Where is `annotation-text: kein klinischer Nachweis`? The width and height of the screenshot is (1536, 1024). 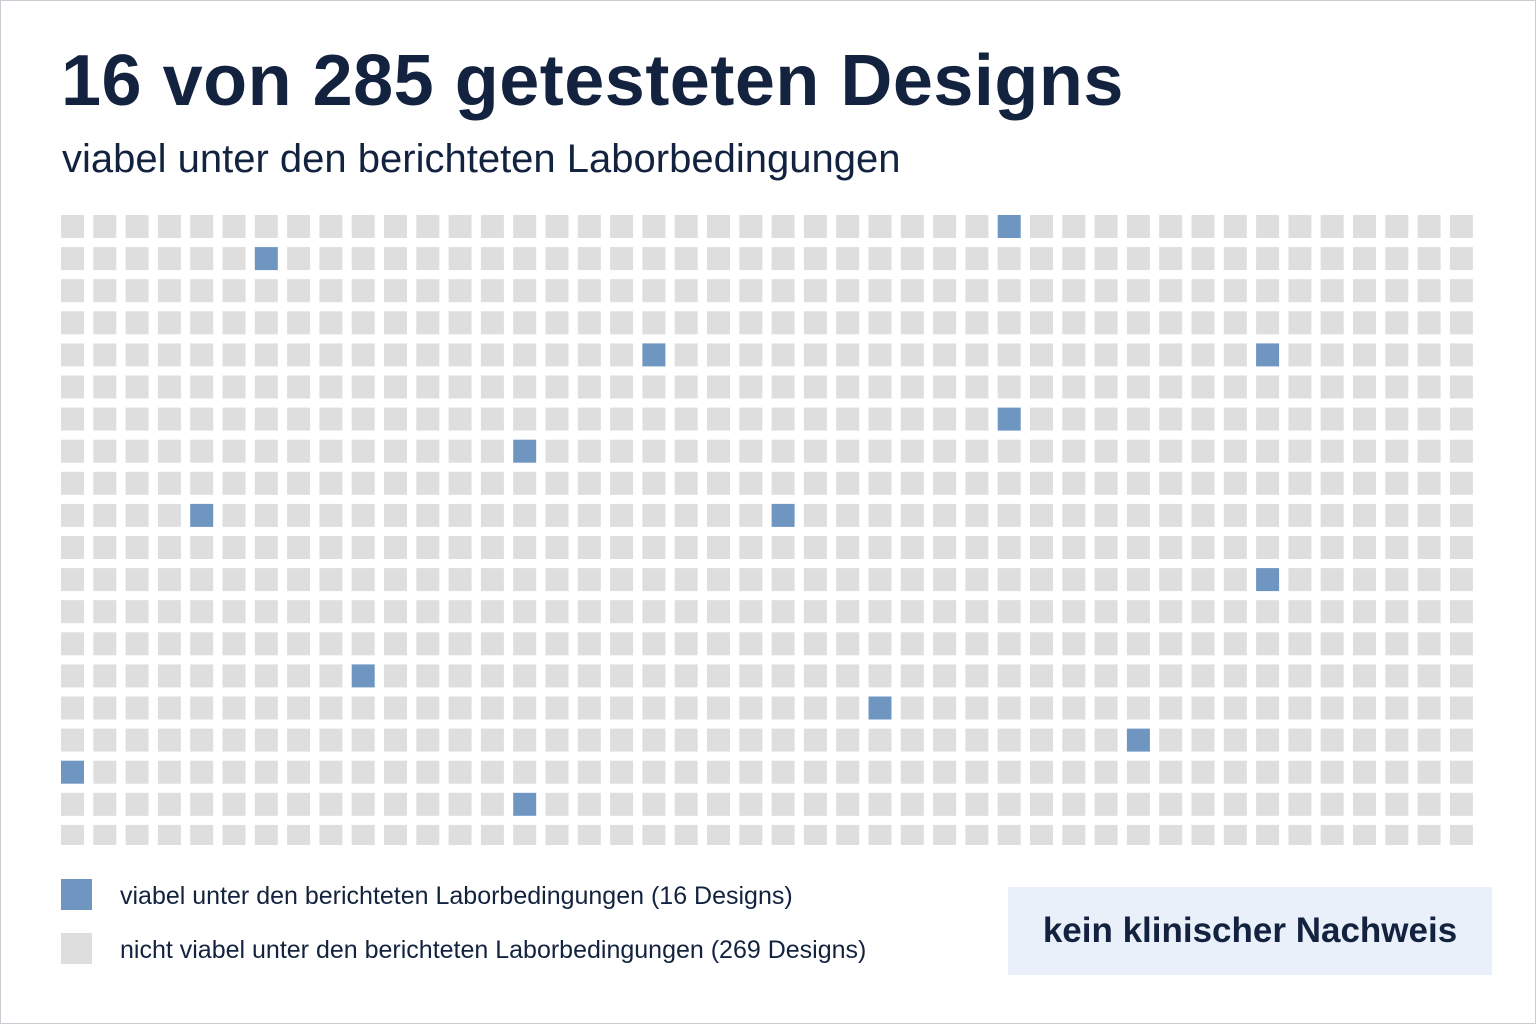 annotation-text: kein klinischer Nachweis is located at coordinates (1250, 930).